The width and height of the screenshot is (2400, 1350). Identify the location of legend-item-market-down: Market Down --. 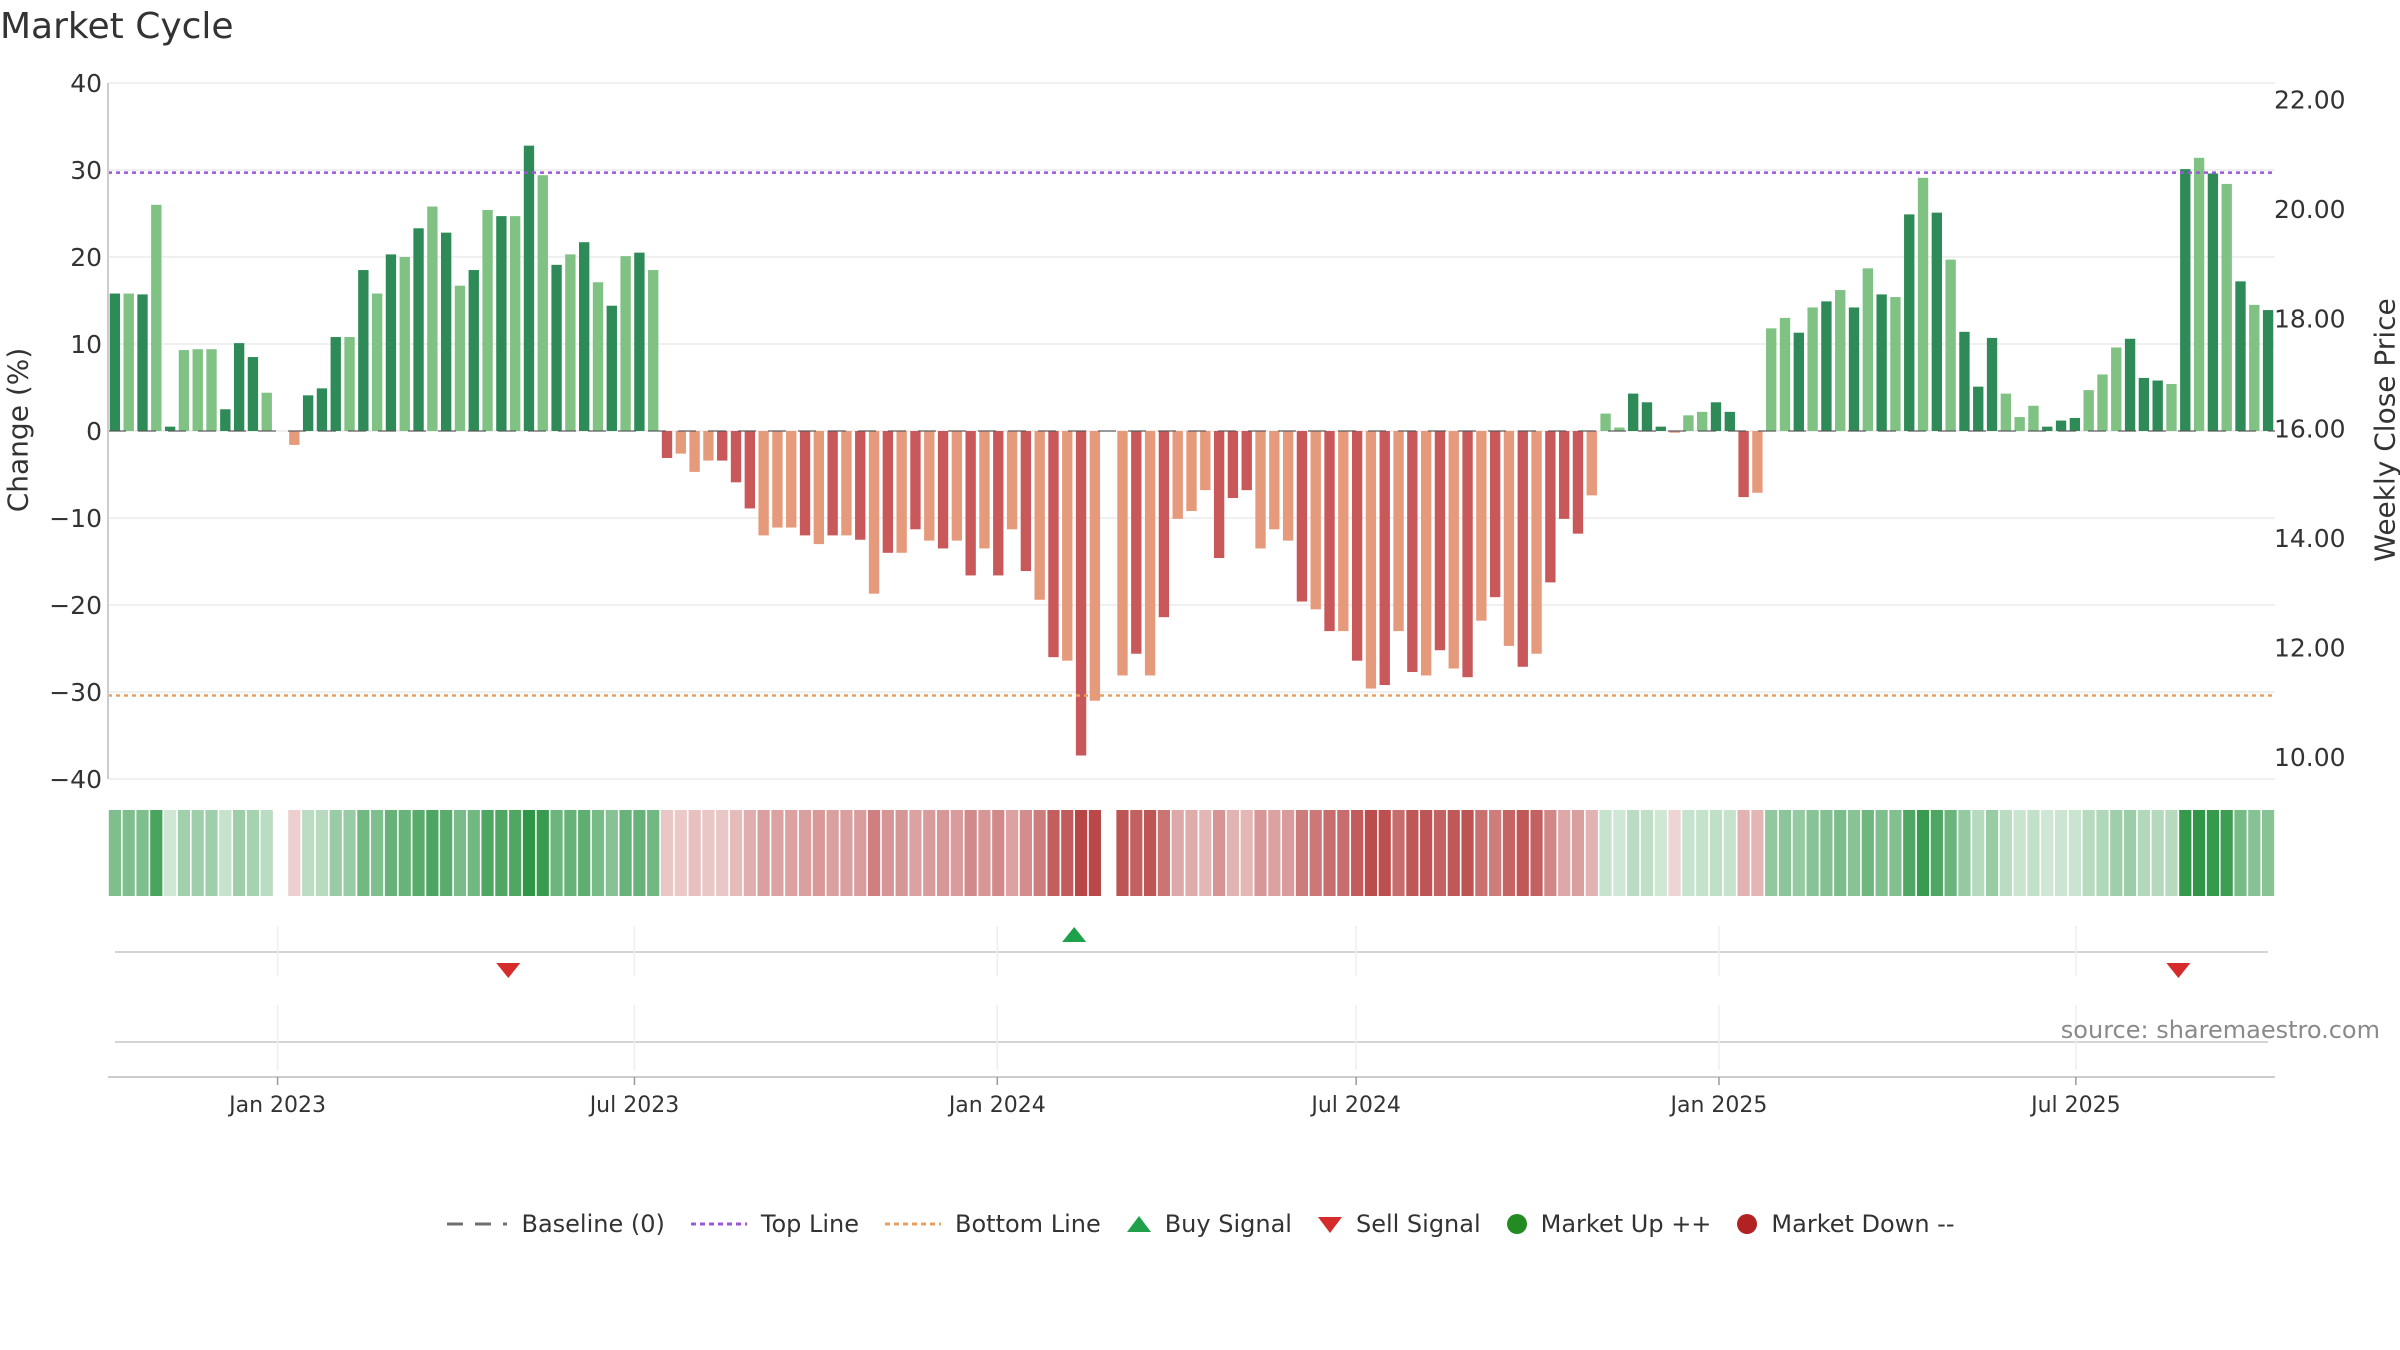
(1845, 1224).